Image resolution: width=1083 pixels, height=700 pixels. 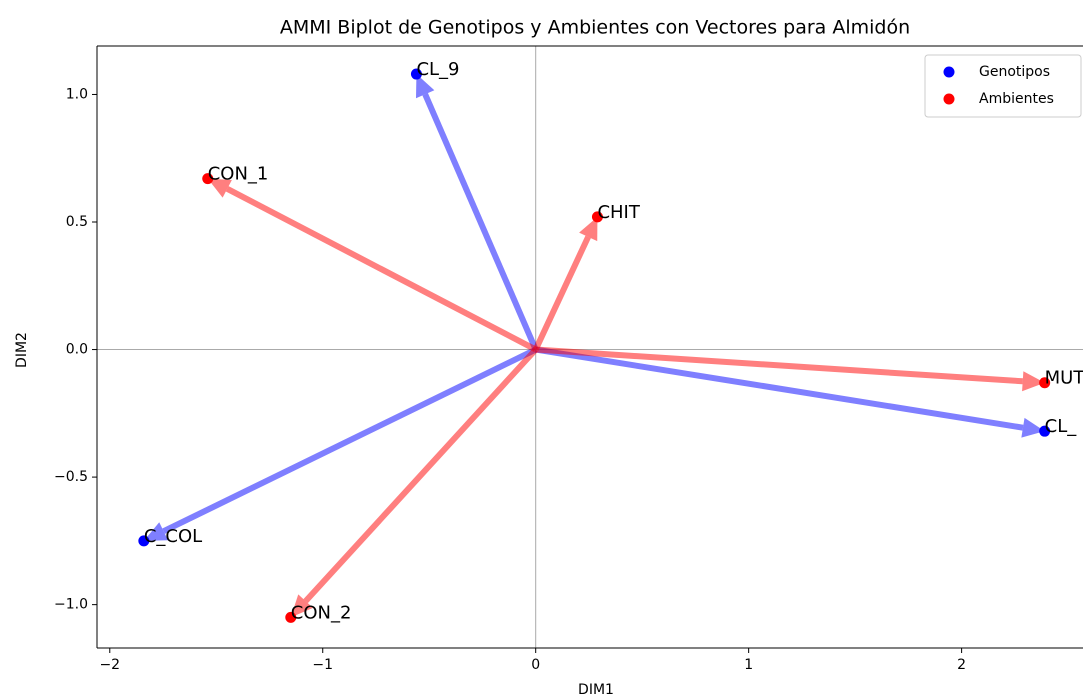 What do you see at coordinates (961, 665) in the screenshot?
I see `x-tick-label: 2` at bounding box center [961, 665].